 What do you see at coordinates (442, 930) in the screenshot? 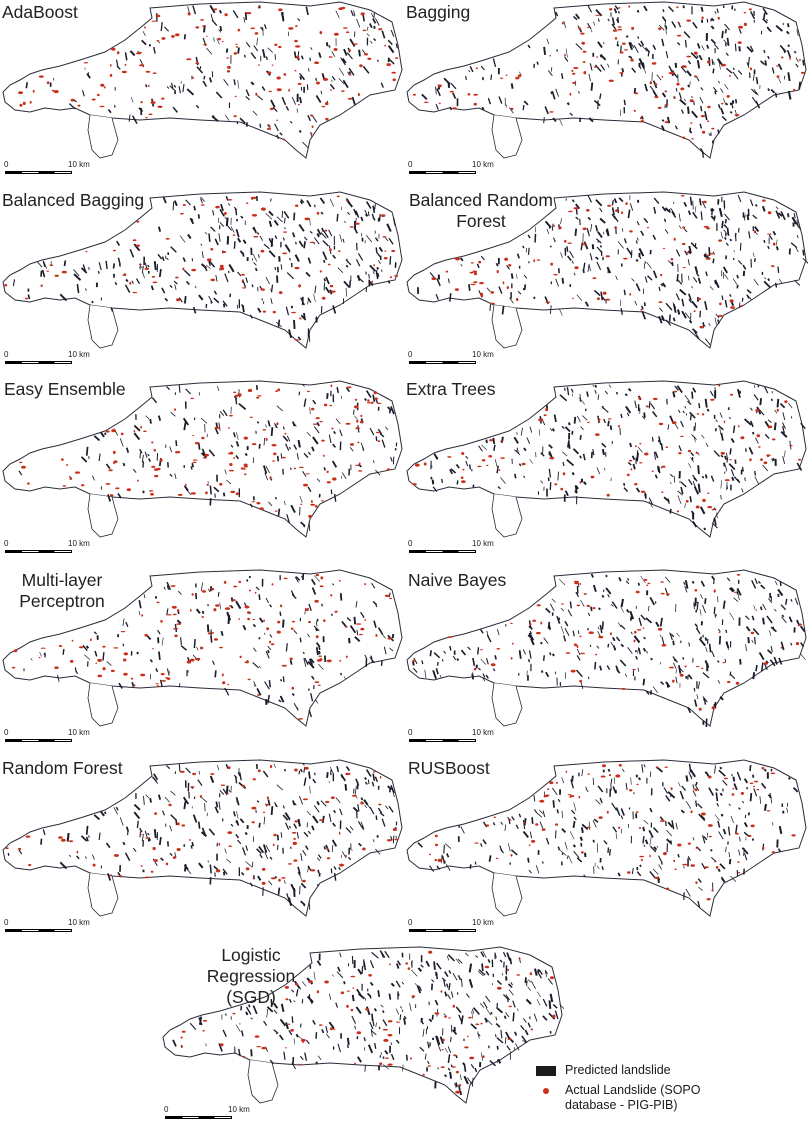
I see `scale-bar-graphic` at bounding box center [442, 930].